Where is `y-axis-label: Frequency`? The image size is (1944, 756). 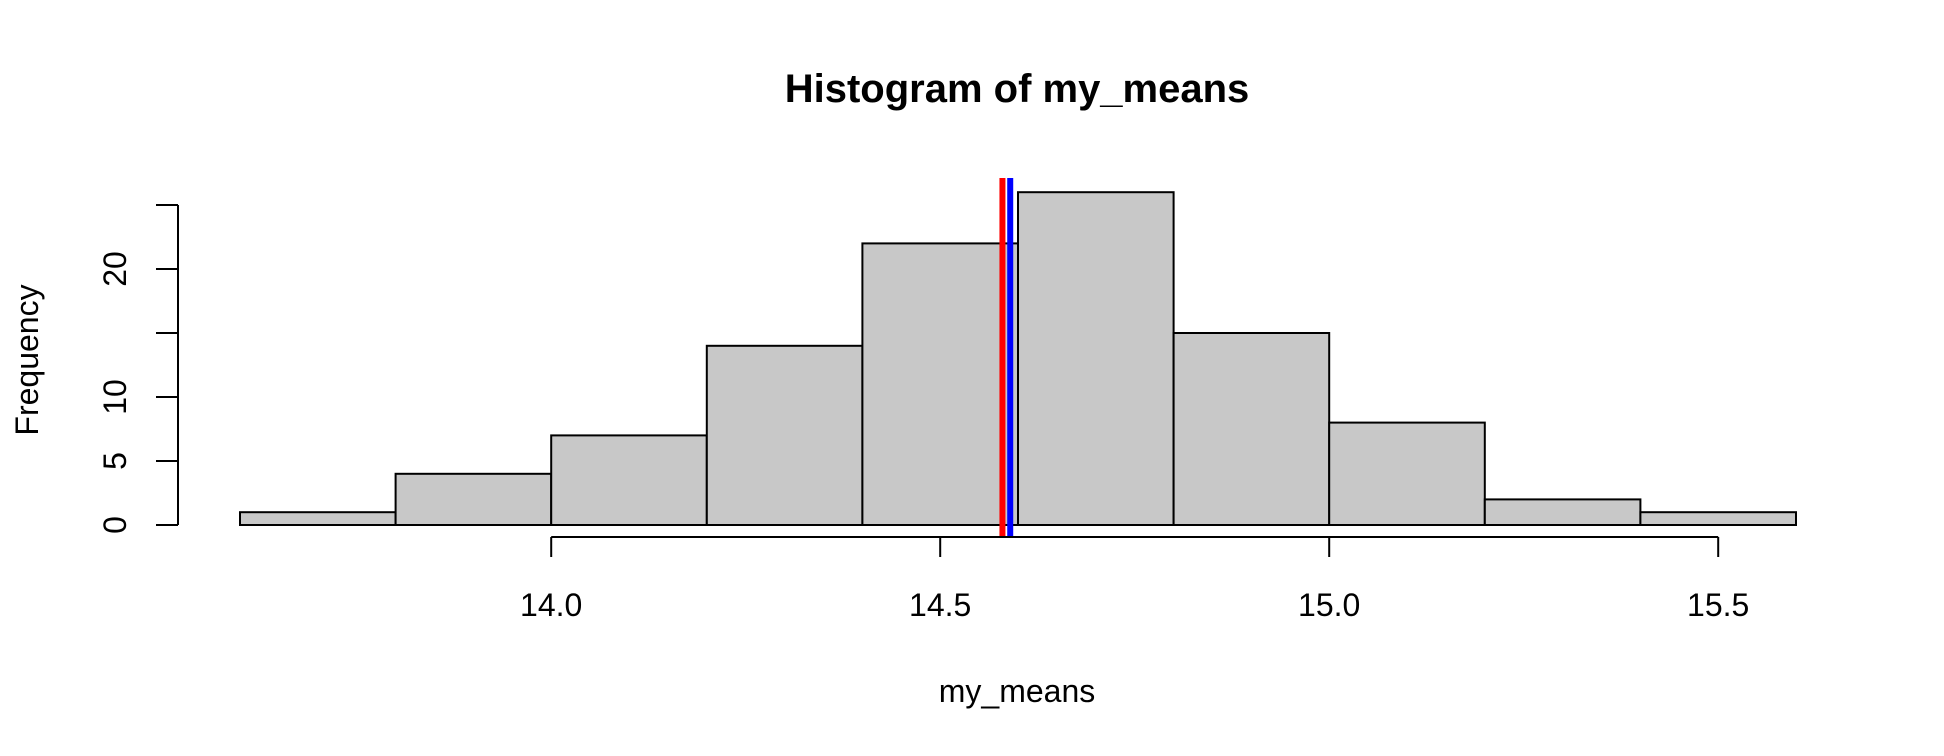
y-axis-label: Frequency is located at coordinates (27, 359).